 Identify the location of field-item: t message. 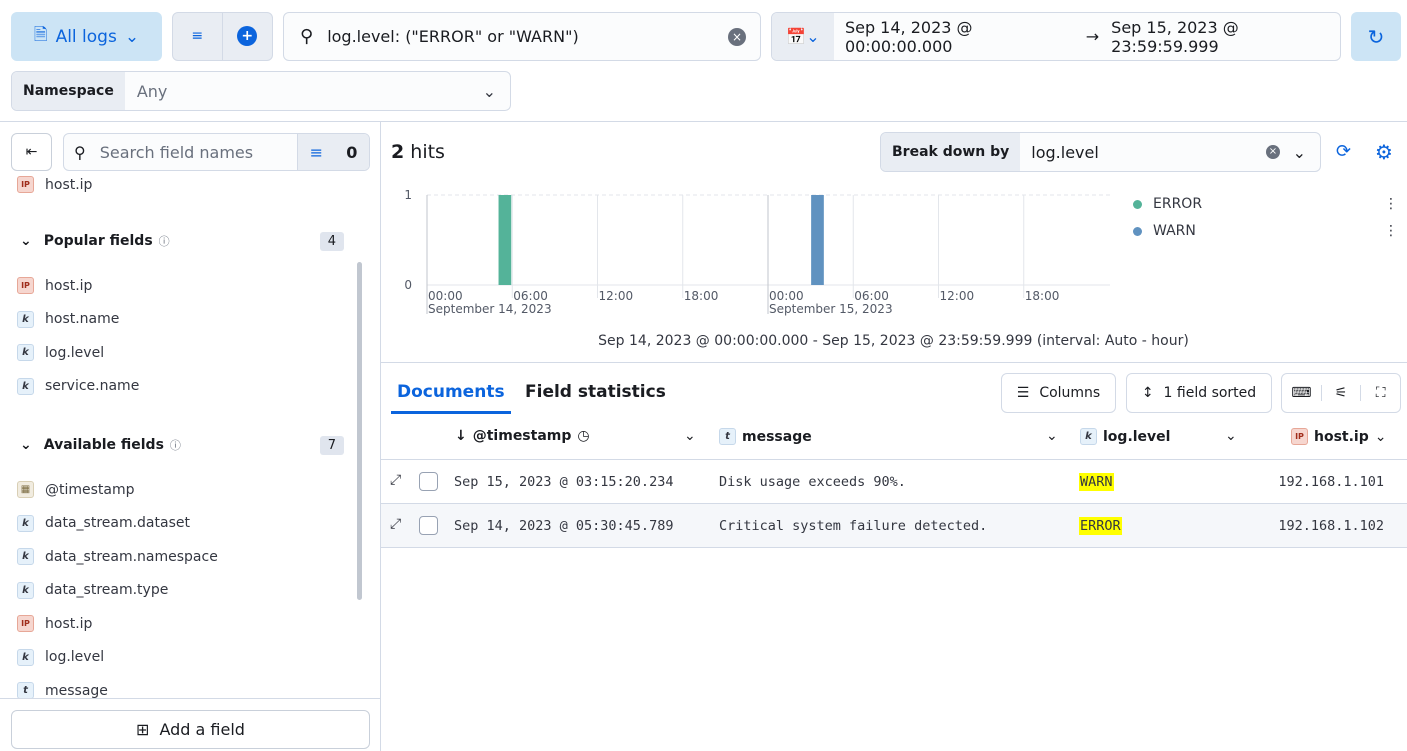
(62, 690).